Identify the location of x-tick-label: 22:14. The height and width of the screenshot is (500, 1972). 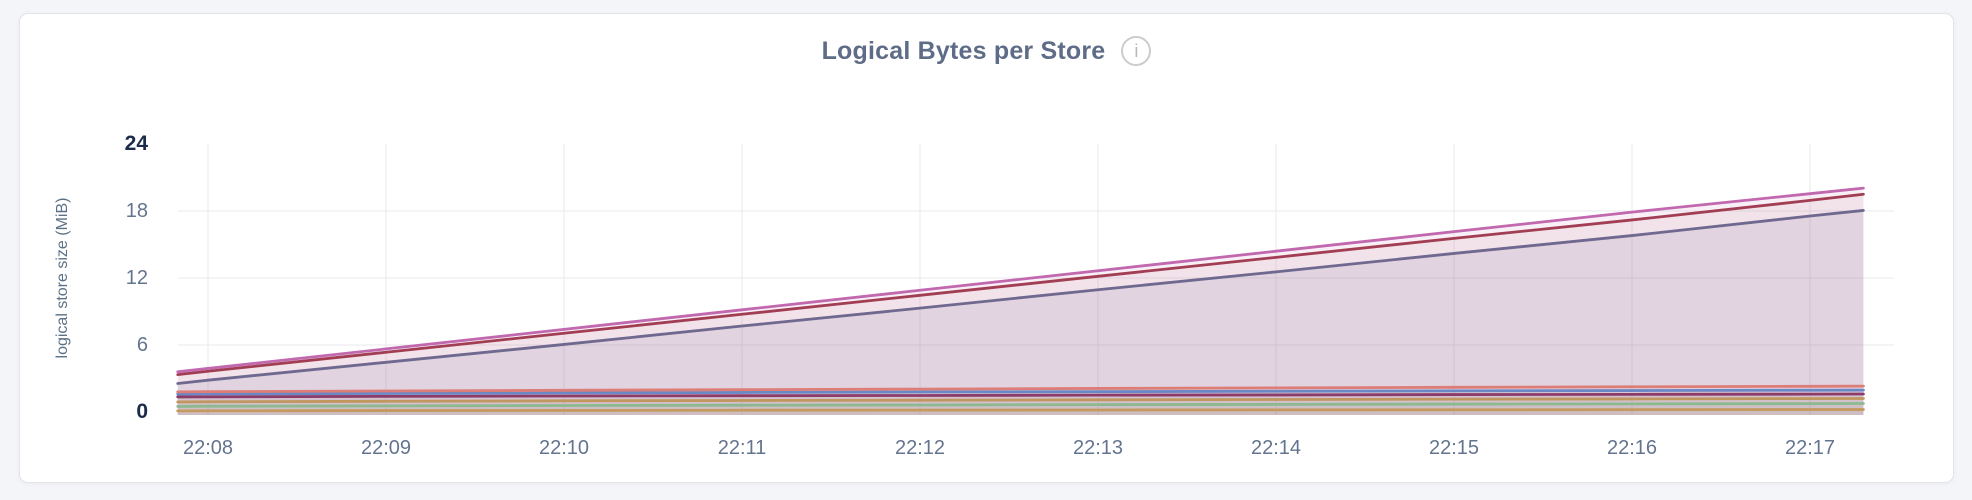
(1276, 448).